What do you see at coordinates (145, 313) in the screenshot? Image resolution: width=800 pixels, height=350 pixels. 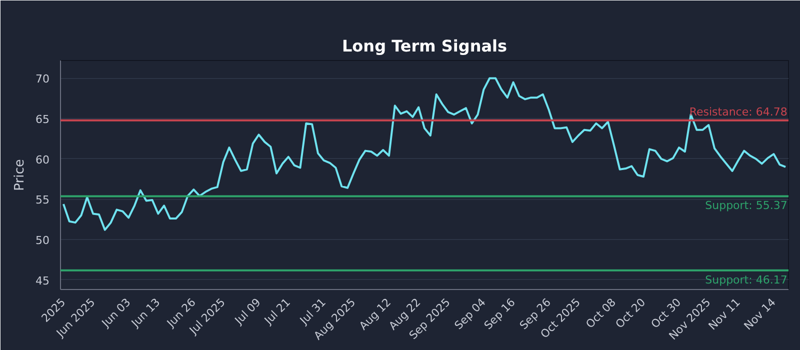 I see `x-tick-label: Jun 13` at bounding box center [145, 313].